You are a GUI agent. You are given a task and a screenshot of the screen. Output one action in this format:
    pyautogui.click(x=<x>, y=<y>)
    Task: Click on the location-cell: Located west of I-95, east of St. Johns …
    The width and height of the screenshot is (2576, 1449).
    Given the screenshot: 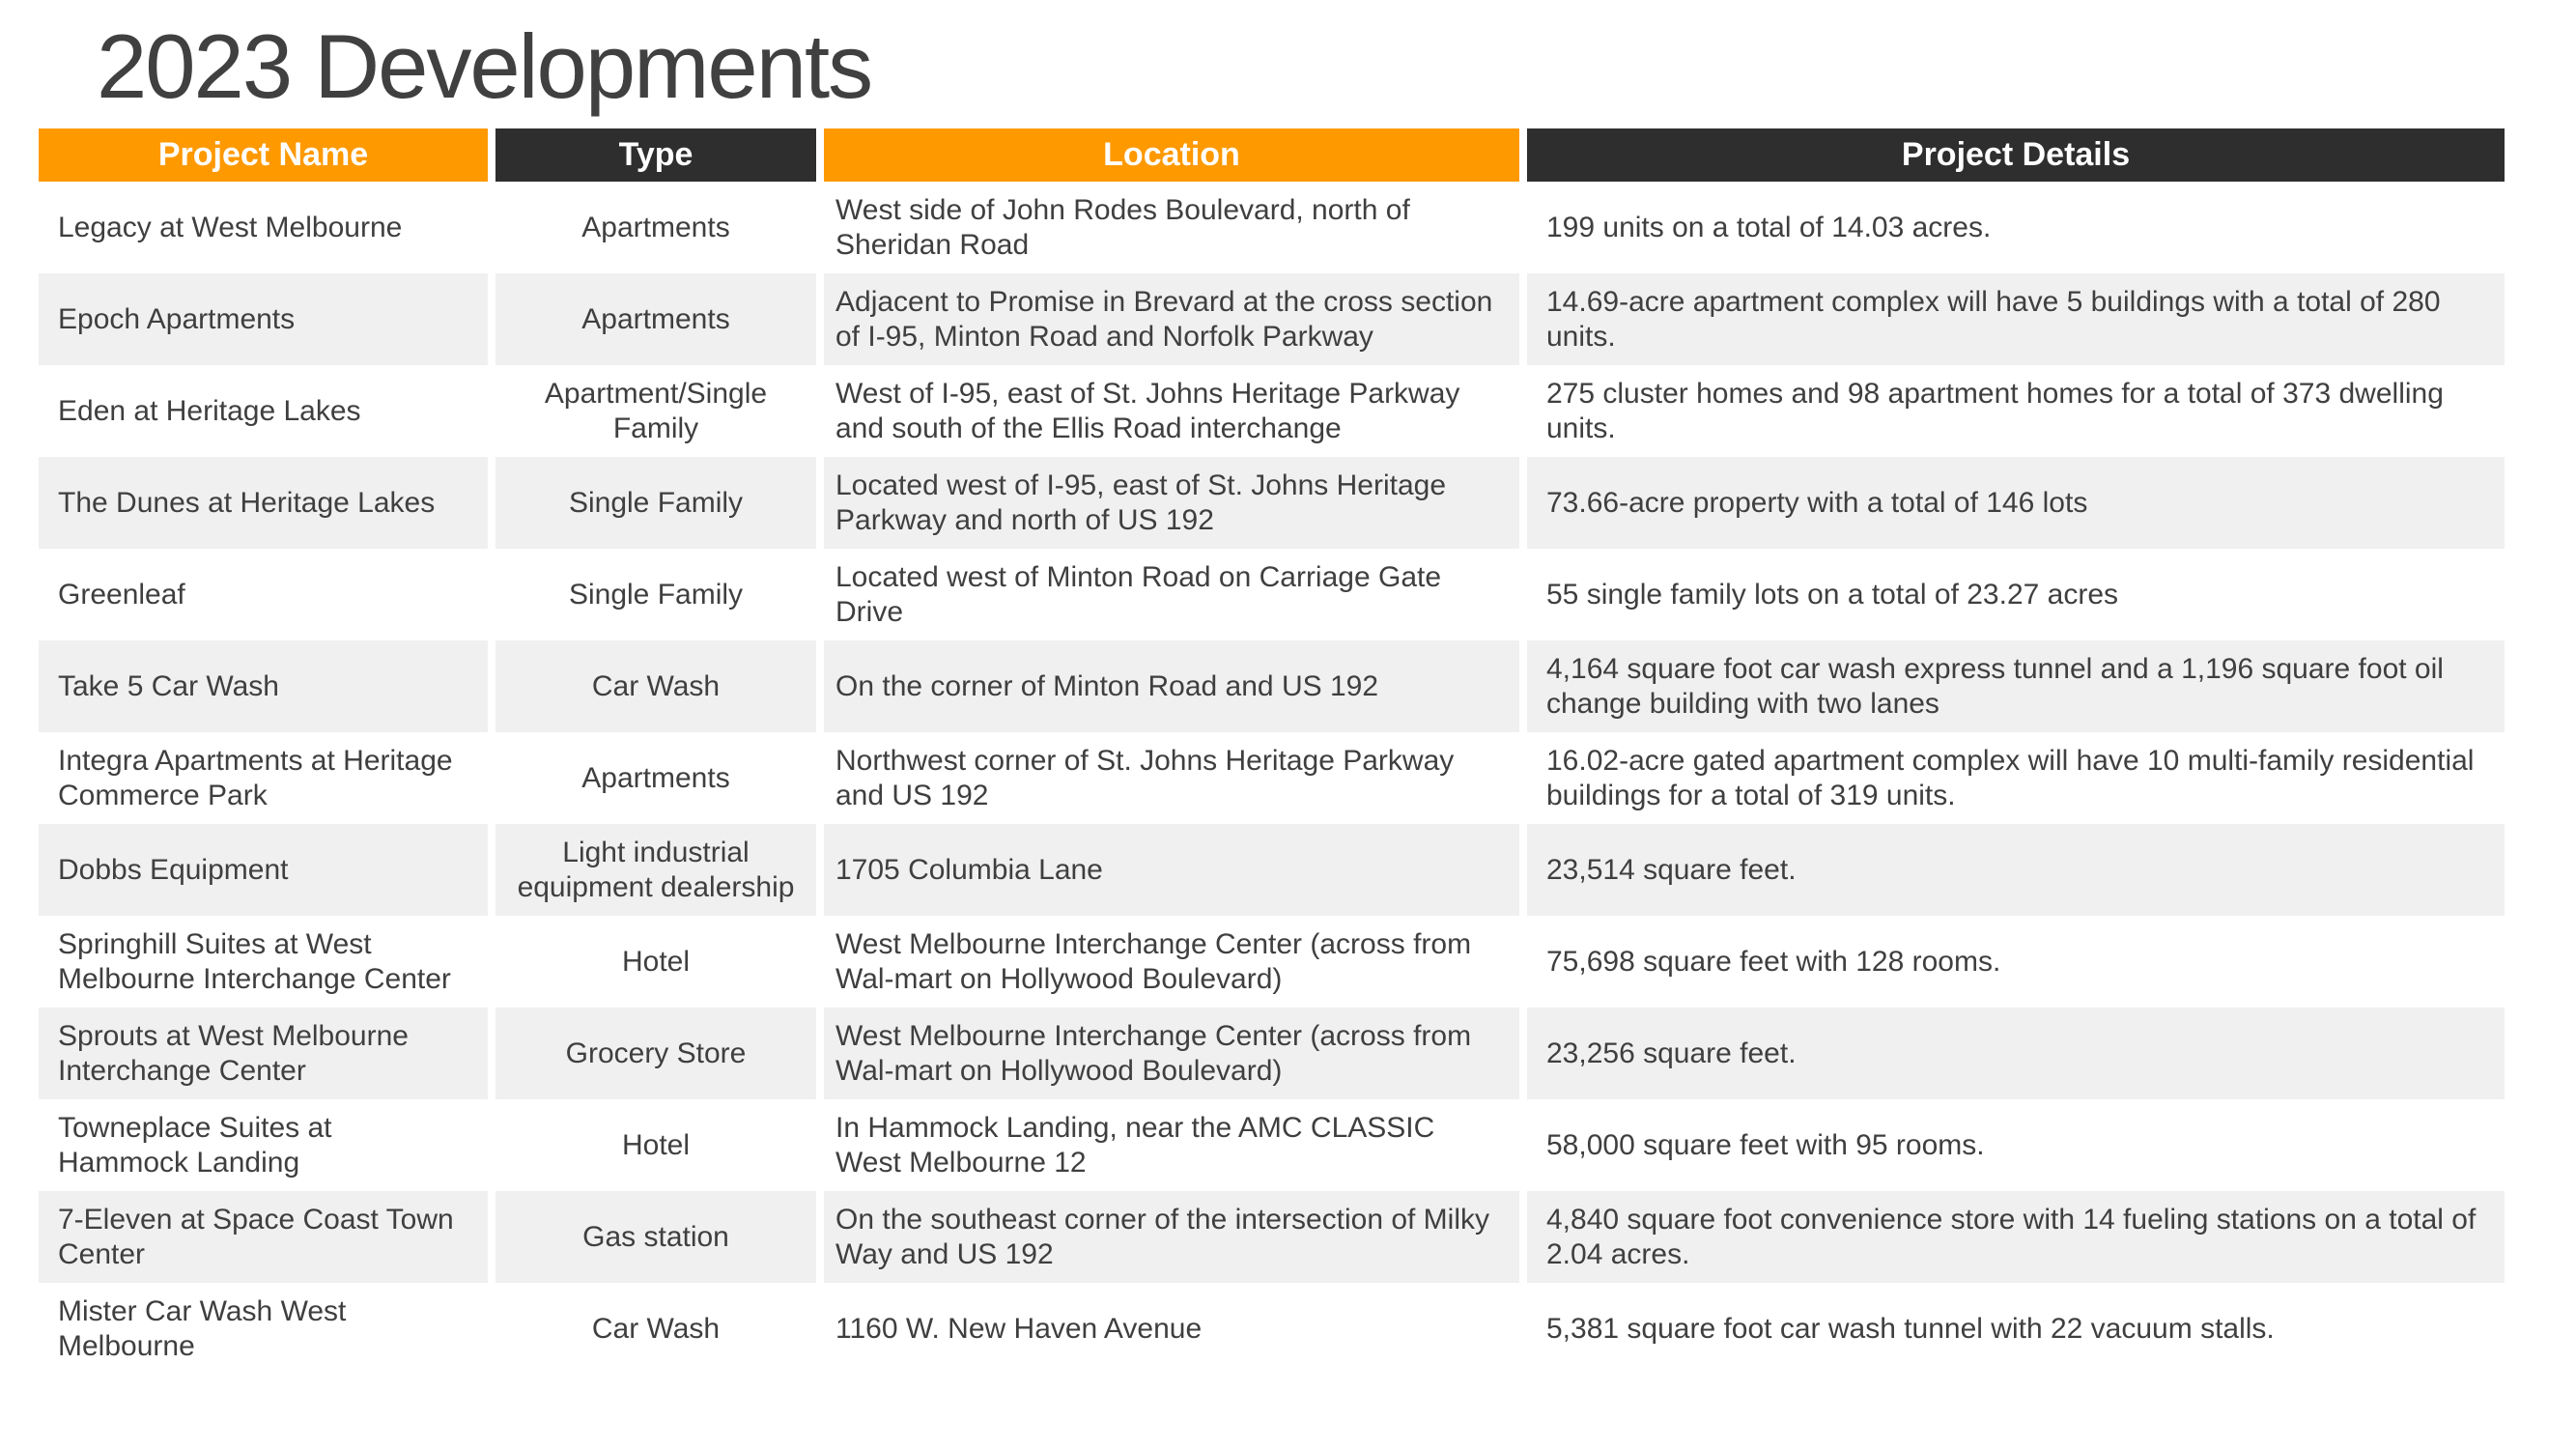 What is the action you would take?
    pyautogui.click(x=1171, y=503)
    